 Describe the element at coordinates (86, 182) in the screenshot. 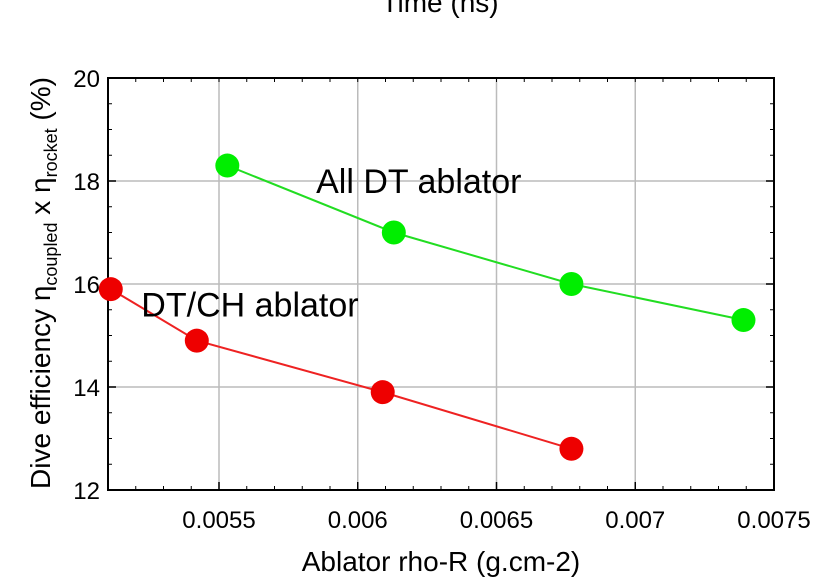

I see `y-tick-label: 18` at that location.